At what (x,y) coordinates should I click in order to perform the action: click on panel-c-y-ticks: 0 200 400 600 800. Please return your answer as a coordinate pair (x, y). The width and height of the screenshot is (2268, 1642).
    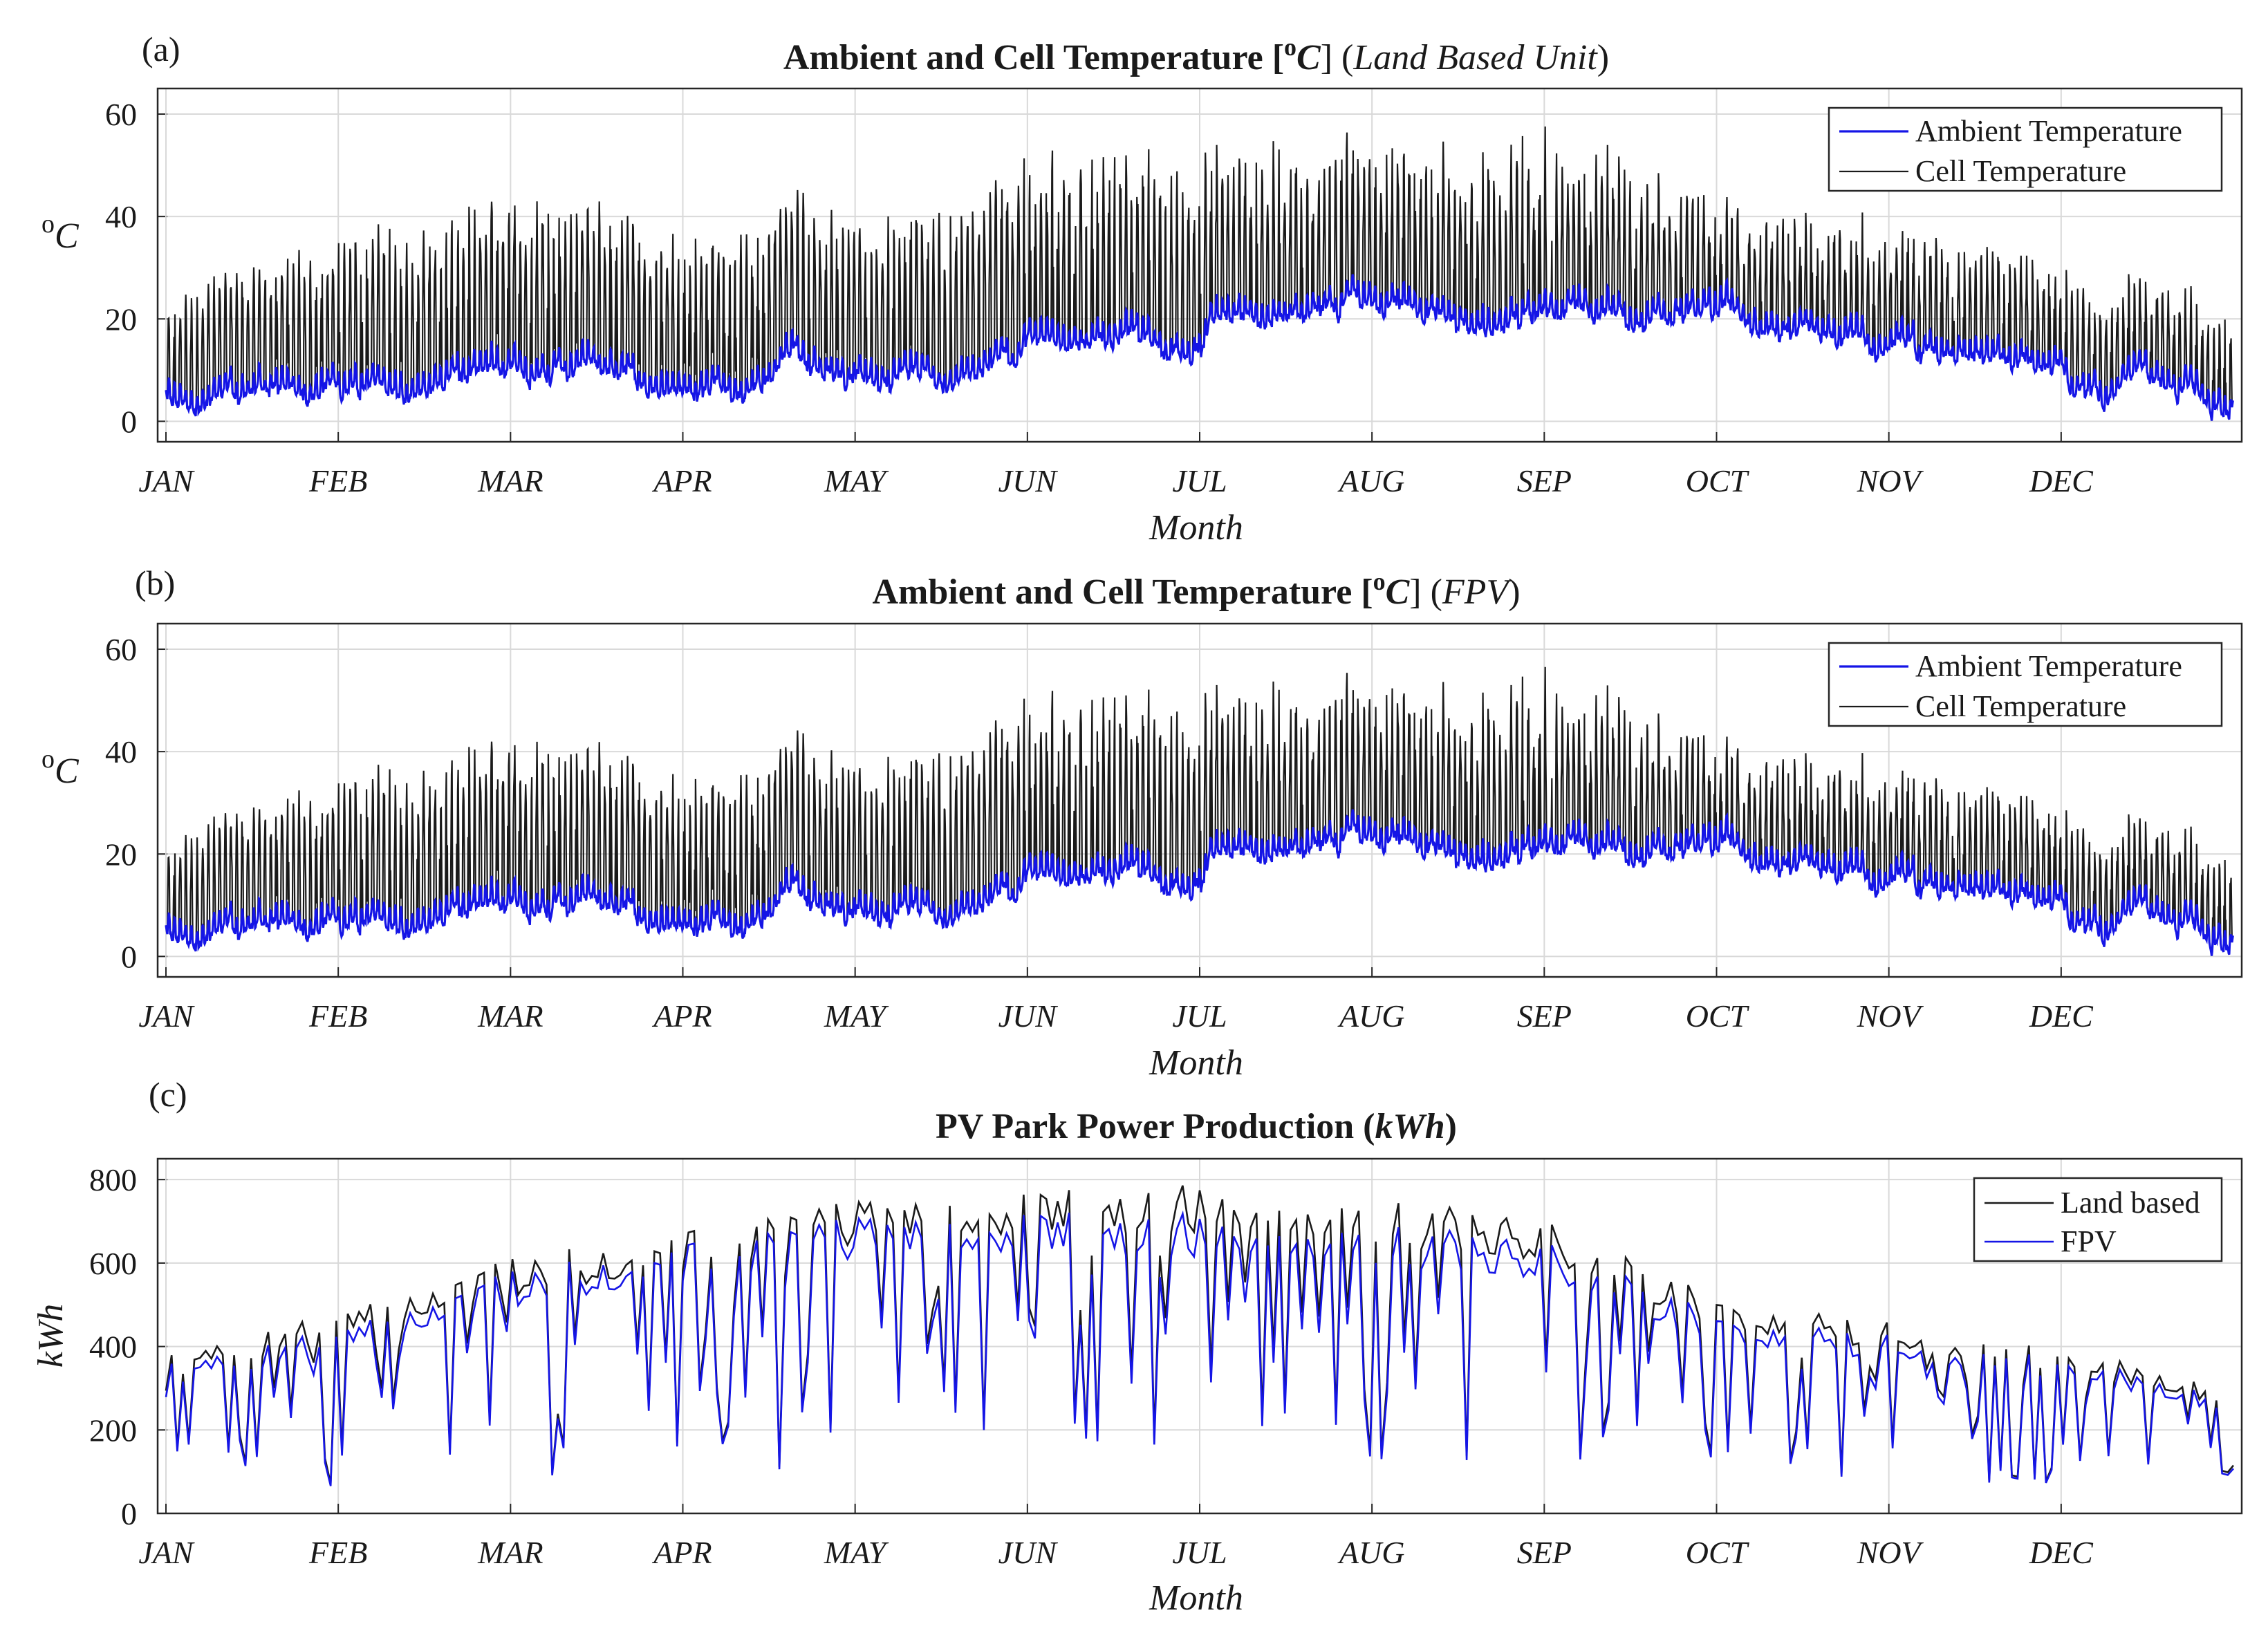
    Looking at the image, I should click on (113, 1346).